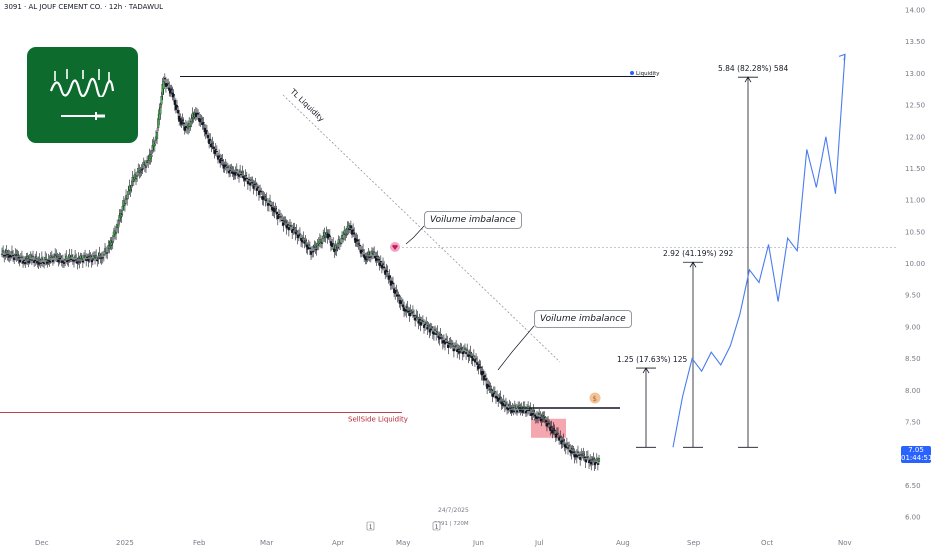 This screenshot has width=932, height=550. What do you see at coordinates (916, 458) in the screenshot?
I see `last-price-countdown: 01:44:51` at bounding box center [916, 458].